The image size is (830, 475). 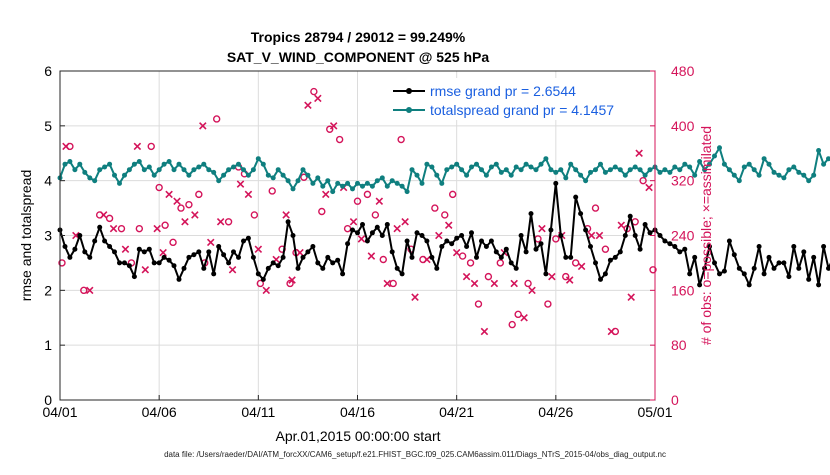 I want to click on chart-title: Tropics 28794 / 29012 = 99.249%, so click(x=358, y=37).